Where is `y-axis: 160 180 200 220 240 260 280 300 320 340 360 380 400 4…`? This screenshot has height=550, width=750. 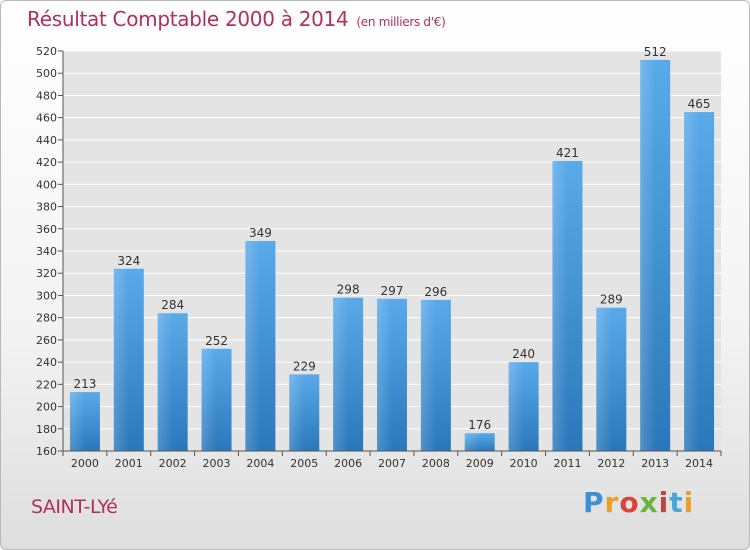 y-axis: 160 180 200 220 240 260 280 300 320 340 360 380 400 4… is located at coordinates (50, 251).